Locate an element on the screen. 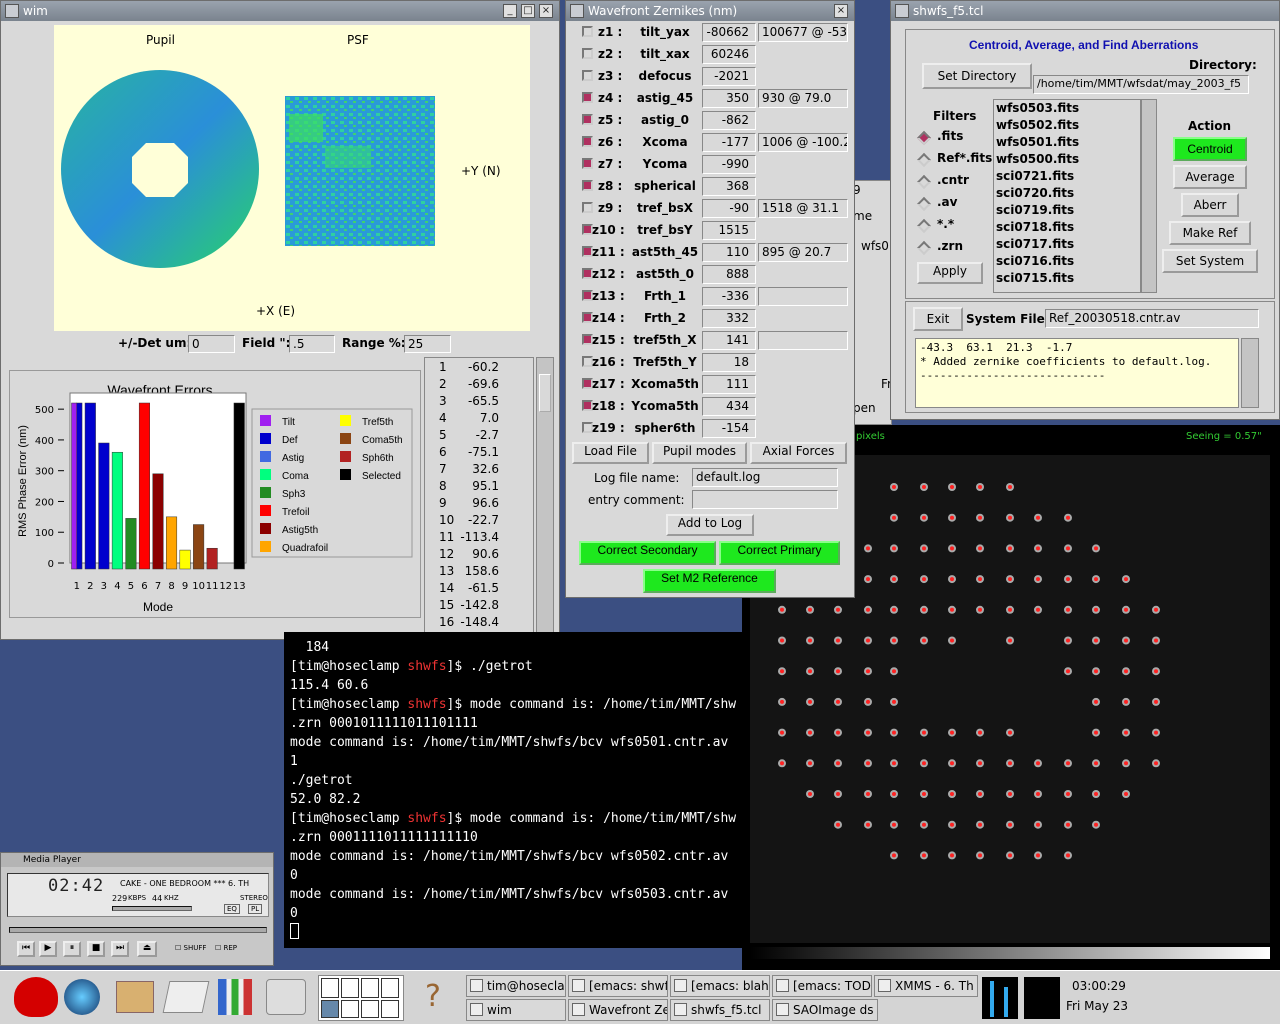 This screenshot has width=1280, height=1024. zernike-value-field: 368 is located at coordinates (729, 186).